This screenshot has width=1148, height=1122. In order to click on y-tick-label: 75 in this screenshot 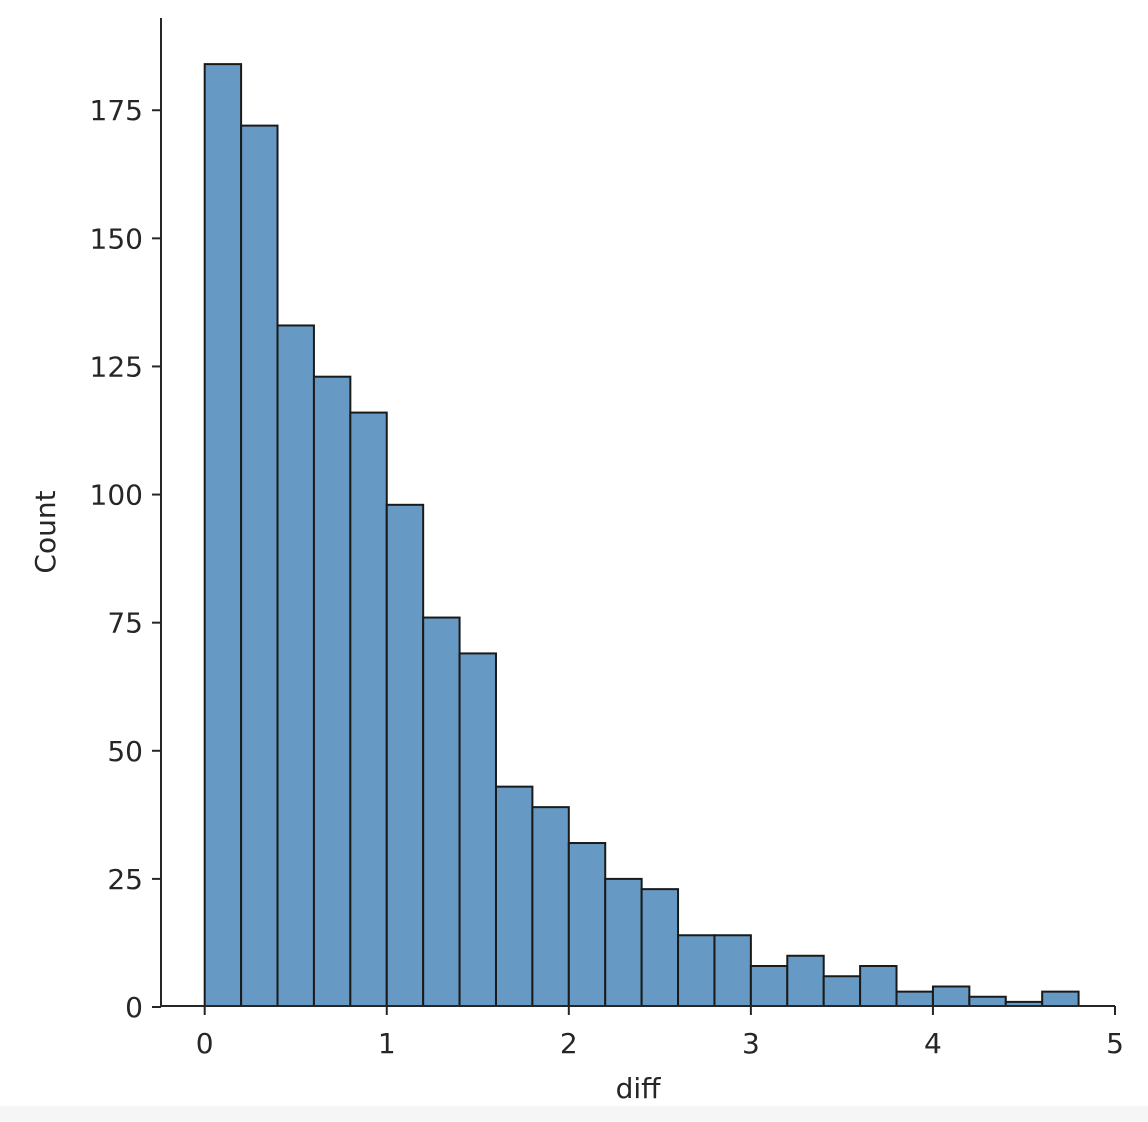, I will do `click(125, 623)`.